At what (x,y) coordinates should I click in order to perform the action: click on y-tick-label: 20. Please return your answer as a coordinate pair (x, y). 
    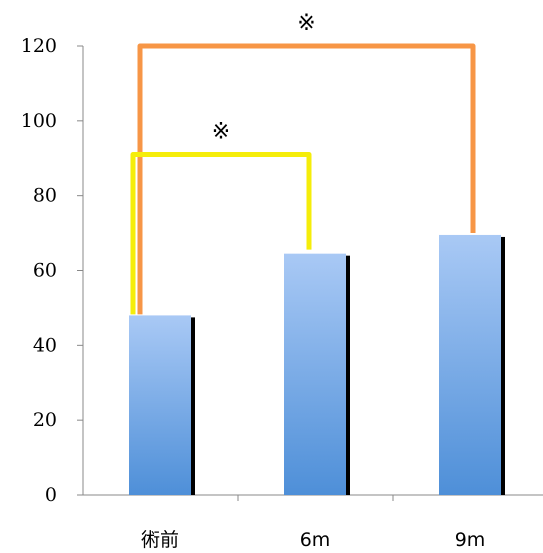
    Looking at the image, I should click on (45, 420).